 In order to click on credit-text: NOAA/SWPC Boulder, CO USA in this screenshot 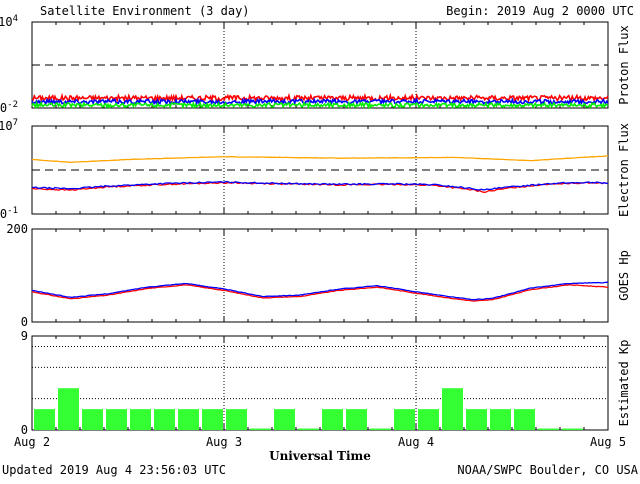, I will do `click(547, 470)`.